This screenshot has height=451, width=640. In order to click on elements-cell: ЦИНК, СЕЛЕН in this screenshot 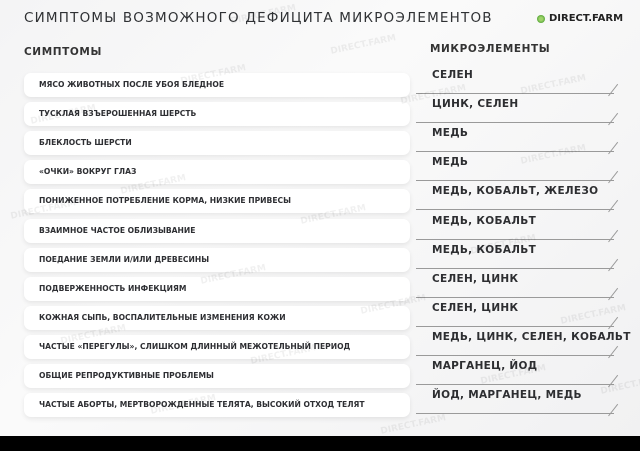, I will do `click(475, 104)`.